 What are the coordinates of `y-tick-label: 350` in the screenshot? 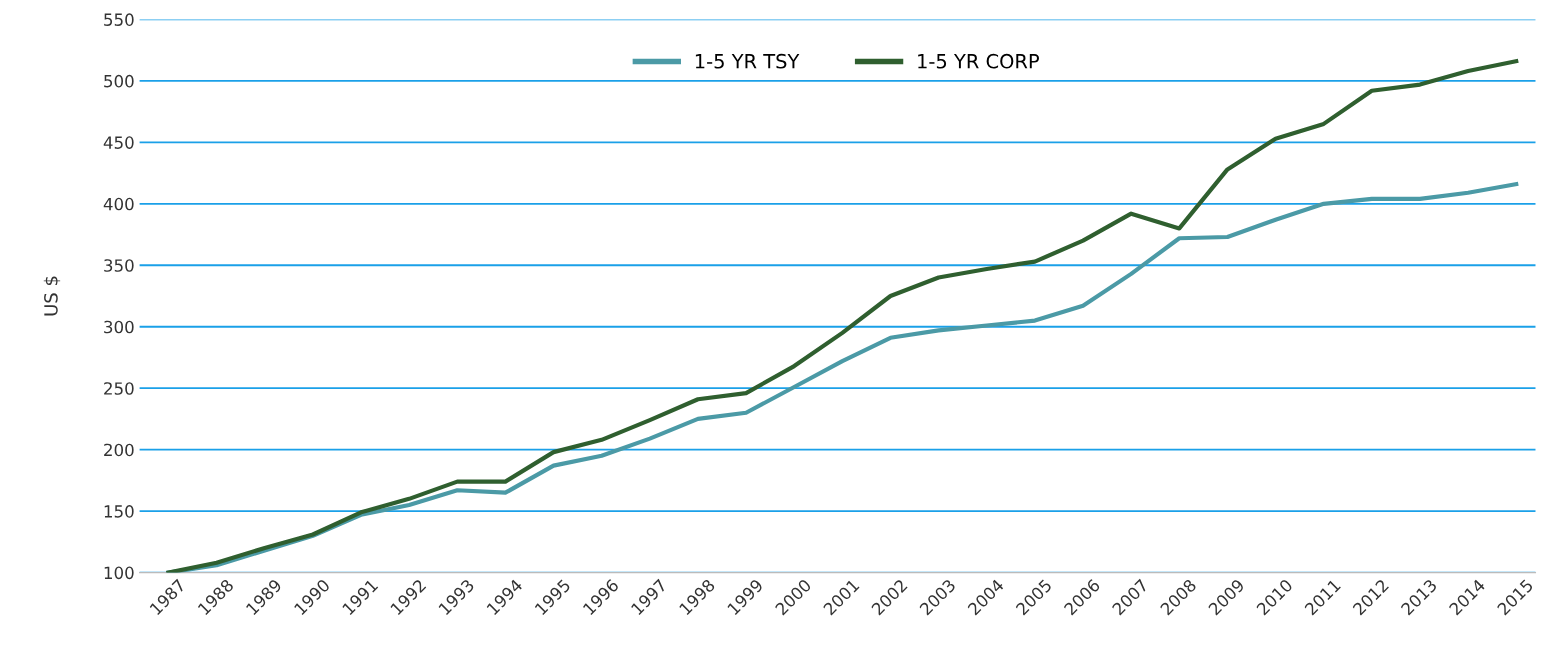 It's located at (119, 265).